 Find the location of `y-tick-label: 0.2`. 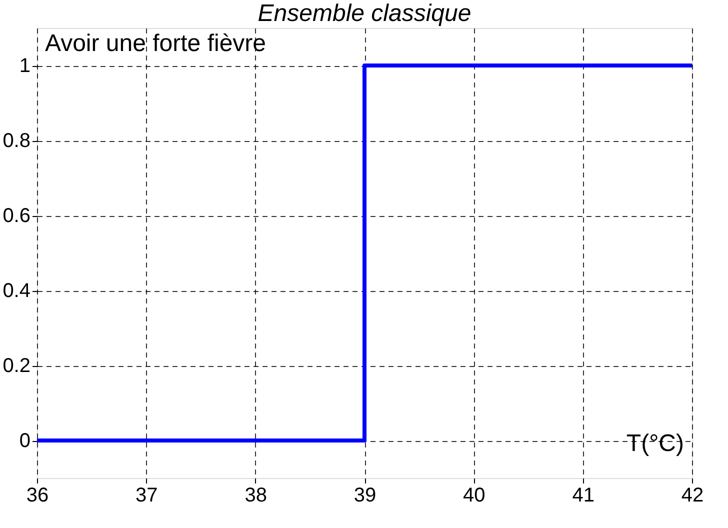

y-tick-label: 0.2 is located at coordinates (16, 366).